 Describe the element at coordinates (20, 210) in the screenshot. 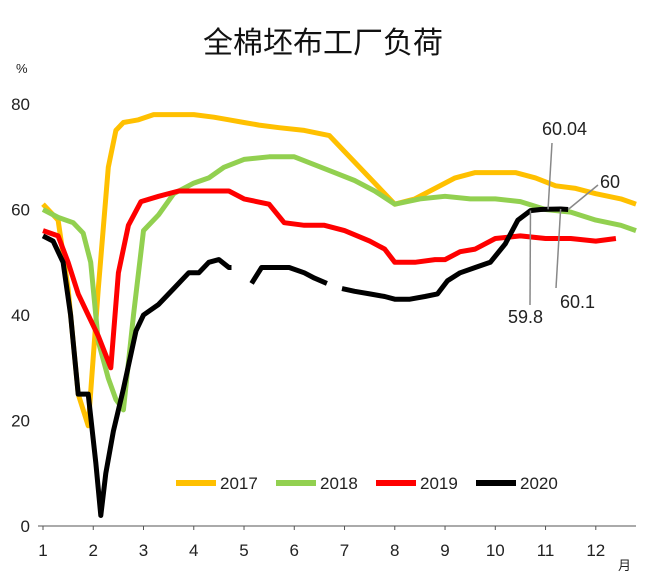

I see `y-tick-label: 60` at that location.